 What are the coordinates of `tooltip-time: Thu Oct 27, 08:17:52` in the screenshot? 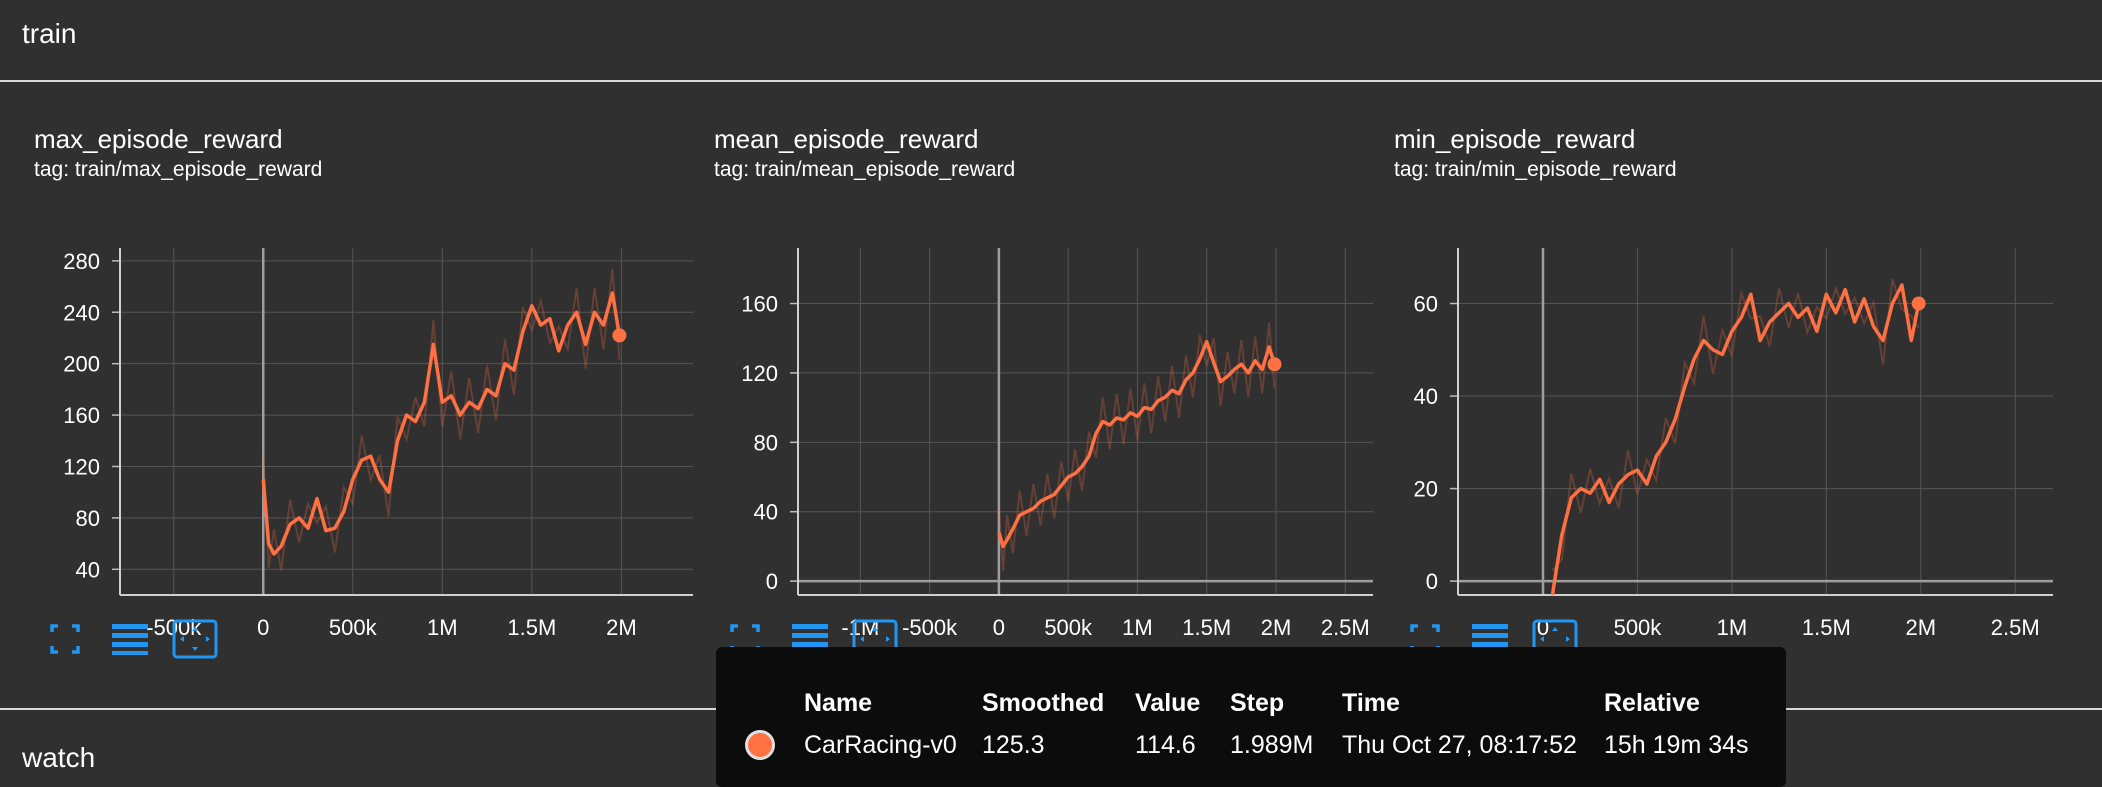 It's located at (1459, 745).